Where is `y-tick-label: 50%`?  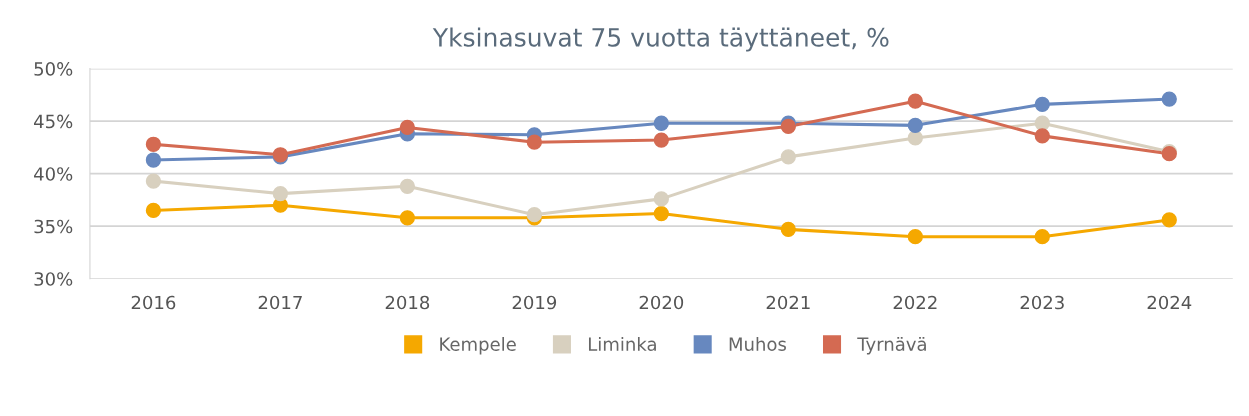 y-tick-label: 50% is located at coordinates (53, 69).